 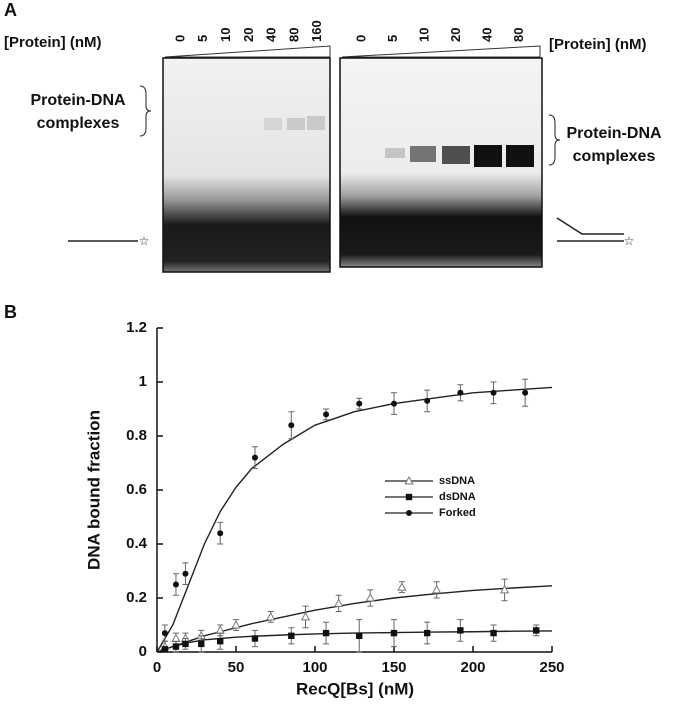 I want to click on y-tick-label: 0, so click(x=143, y=651).